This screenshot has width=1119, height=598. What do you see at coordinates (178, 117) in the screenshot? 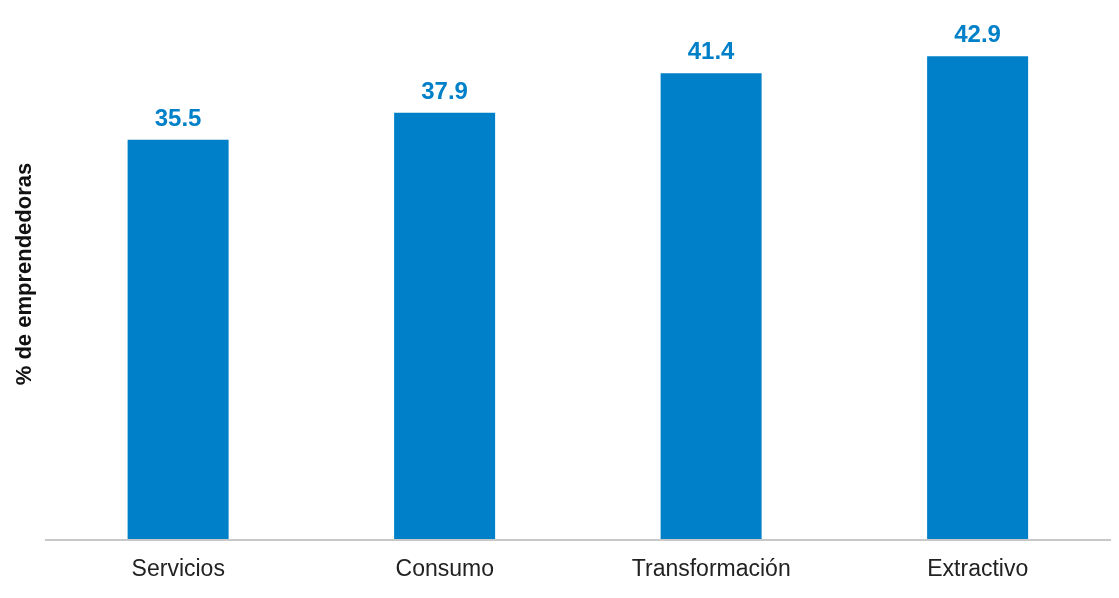
I see `data-label: 35.5` at bounding box center [178, 117].